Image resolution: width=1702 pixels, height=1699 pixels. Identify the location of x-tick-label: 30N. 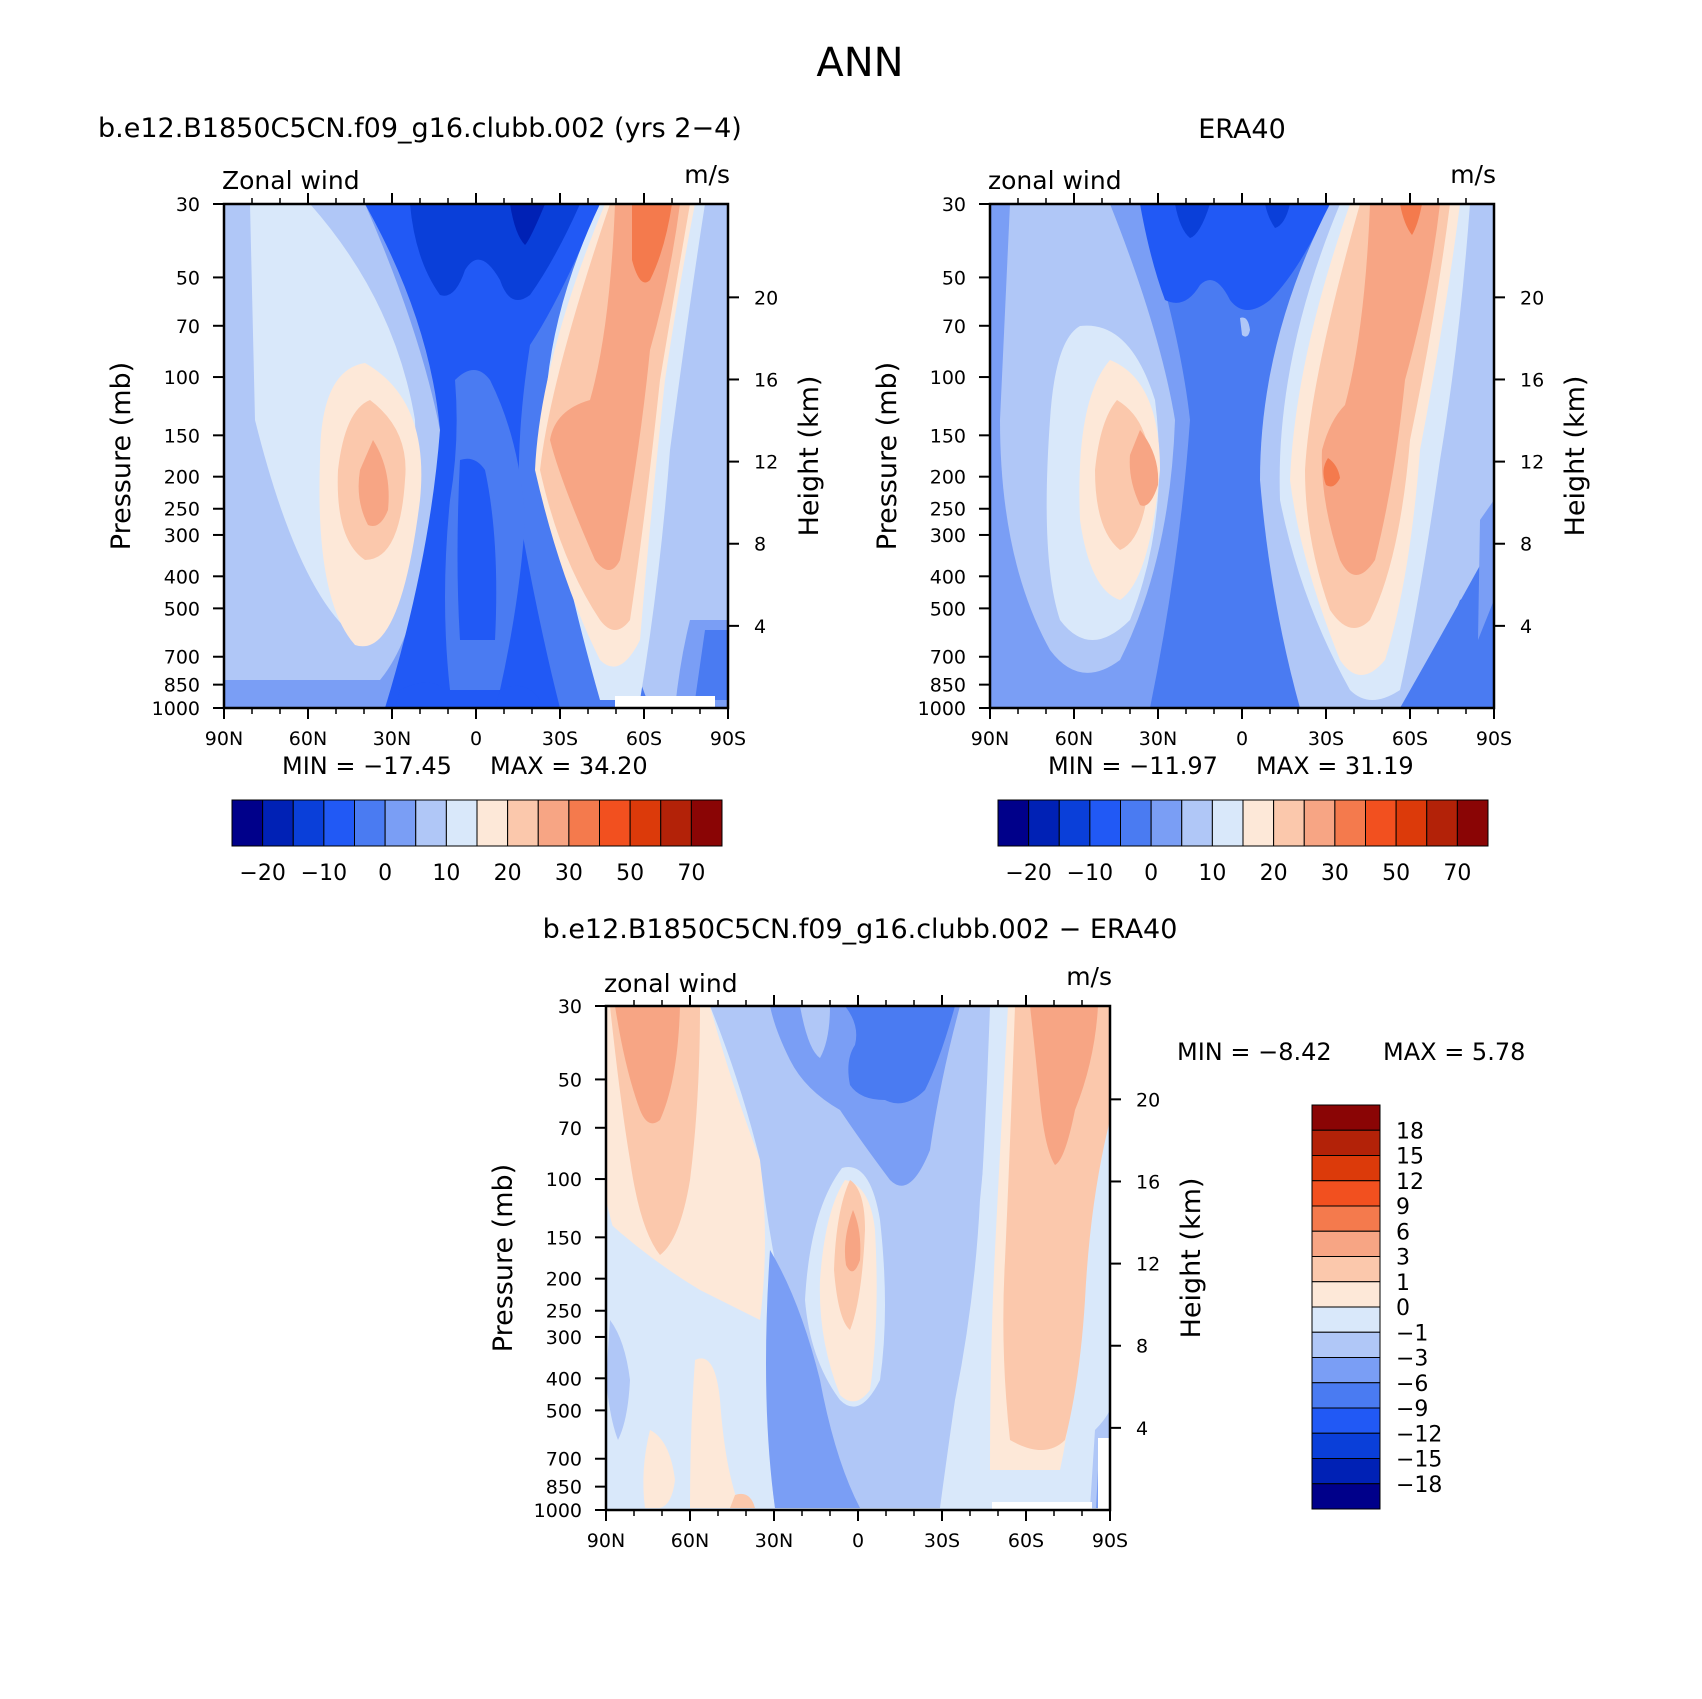
(774, 1541).